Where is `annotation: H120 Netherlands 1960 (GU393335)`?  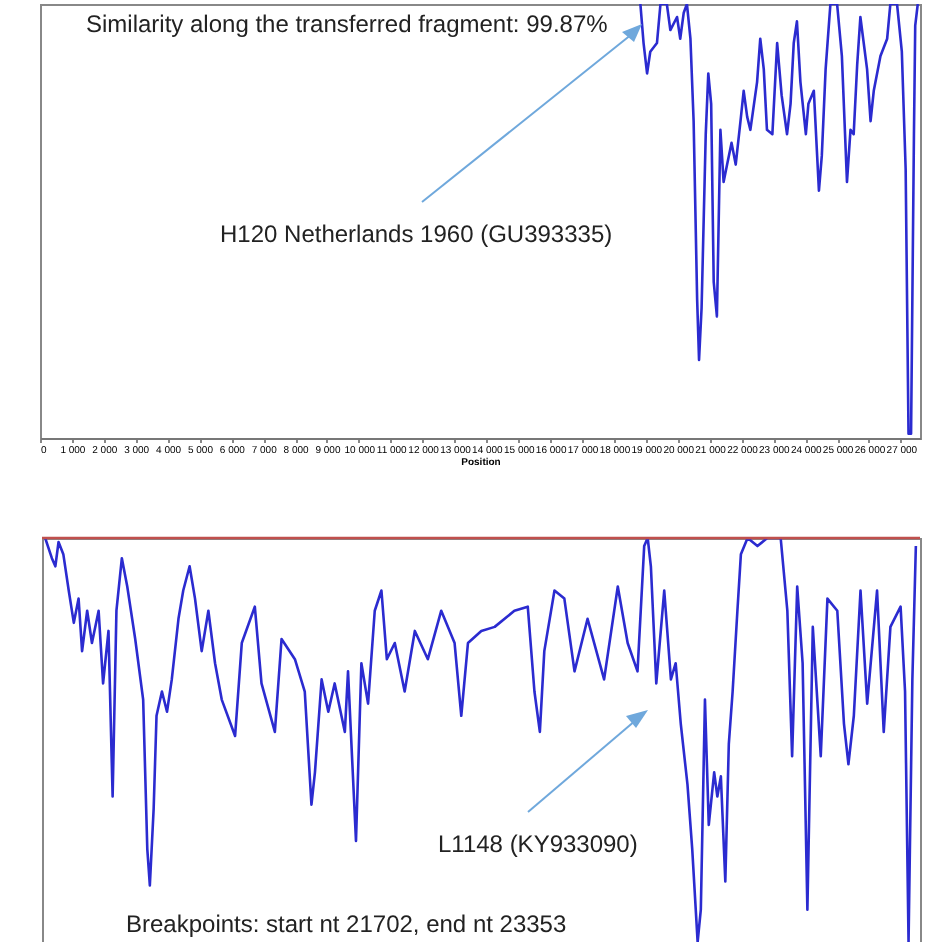 annotation: H120 Netherlands 1960 (GU393335) is located at coordinates (416, 234).